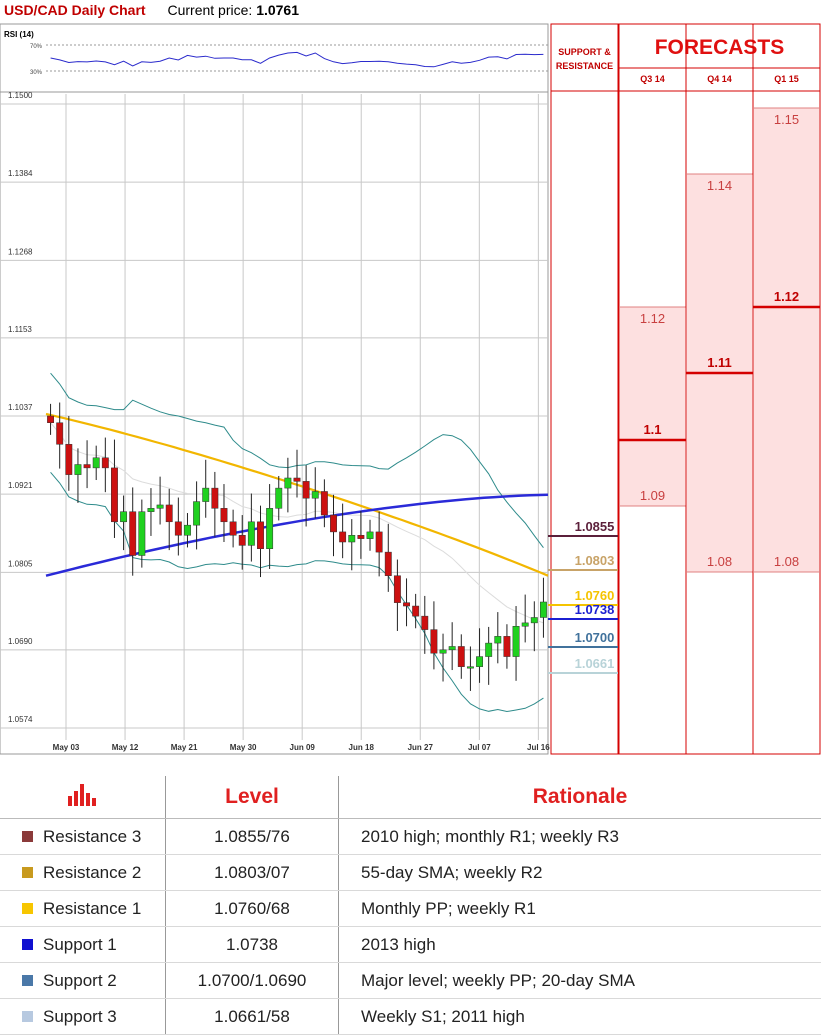 This screenshot has height=1035, width=821. What do you see at coordinates (786, 296) in the screenshot?
I see `forecast-mid-label: 1.12` at bounding box center [786, 296].